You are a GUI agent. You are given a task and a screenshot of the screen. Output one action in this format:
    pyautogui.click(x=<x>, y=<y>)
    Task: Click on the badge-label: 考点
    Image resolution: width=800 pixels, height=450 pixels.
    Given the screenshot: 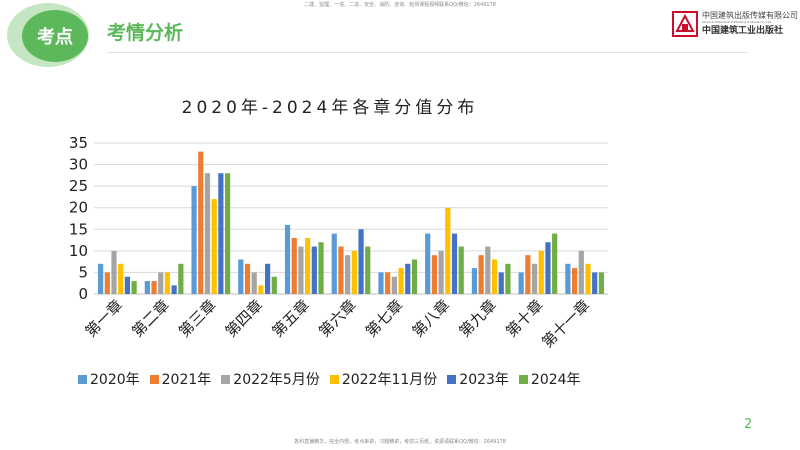 What is the action you would take?
    pyautogui.click(x=55, y=36)
    